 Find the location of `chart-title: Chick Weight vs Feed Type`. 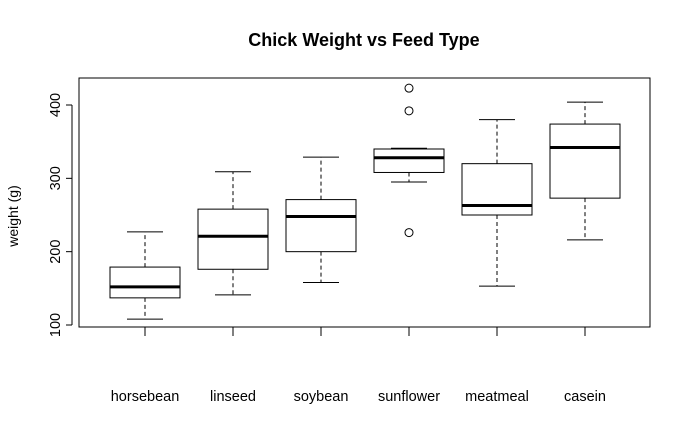

chart-title: Chick Weight vs Feed Type is located at coordinates (363, 40).